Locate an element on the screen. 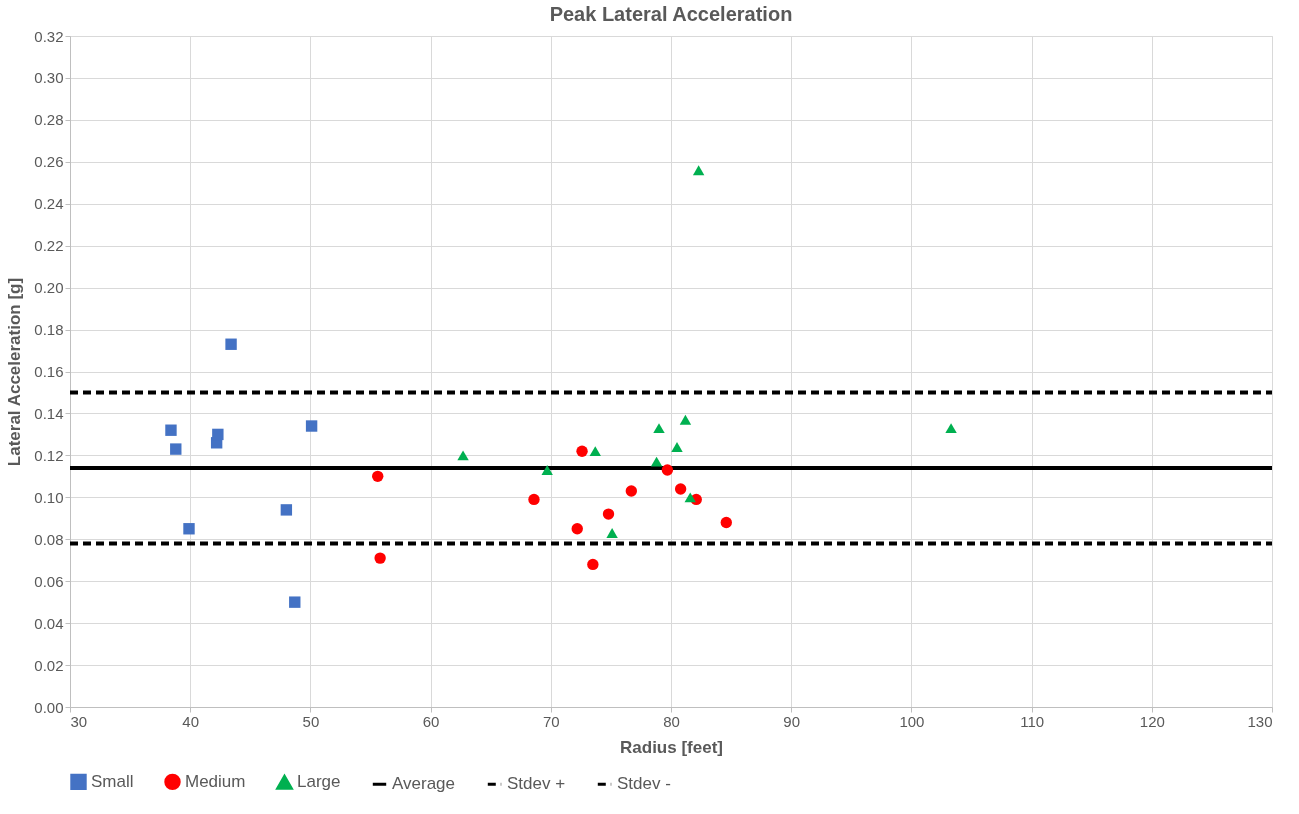  y-tick-label: 0.28 is located at coordinates (49, 120).